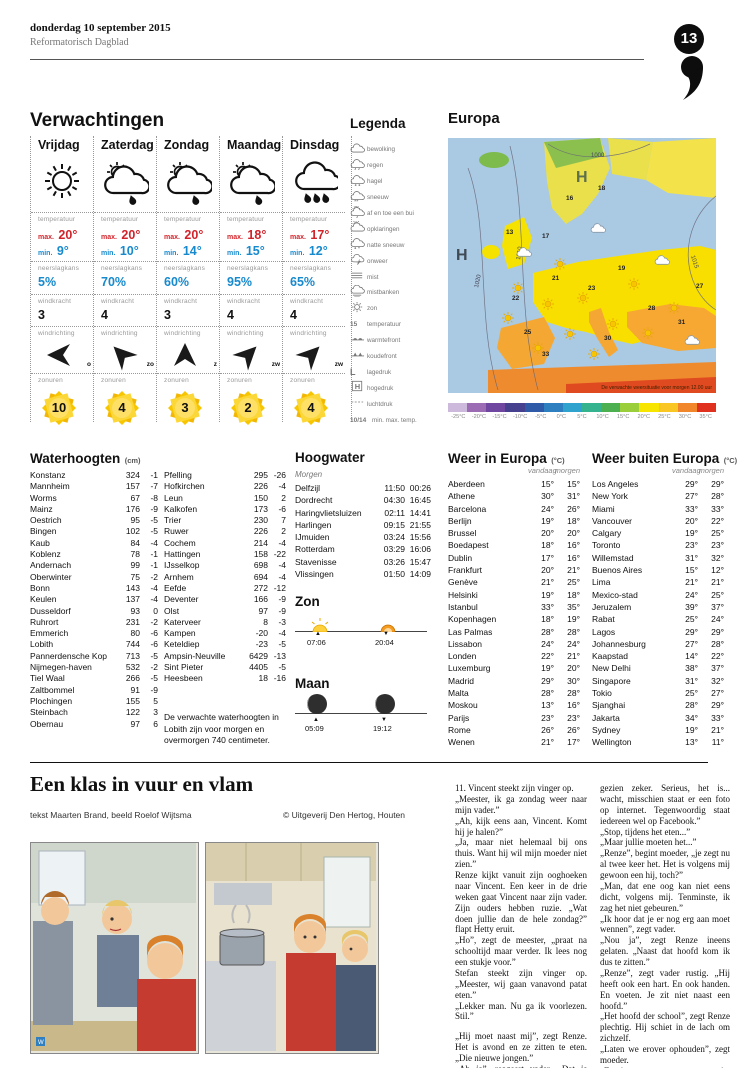 The width and height of the screenshot is (738, 1068). What do you see at coordinates (132, 486) in the screenshot?
I see `level-value: 157` at bounding box center [132, 486].